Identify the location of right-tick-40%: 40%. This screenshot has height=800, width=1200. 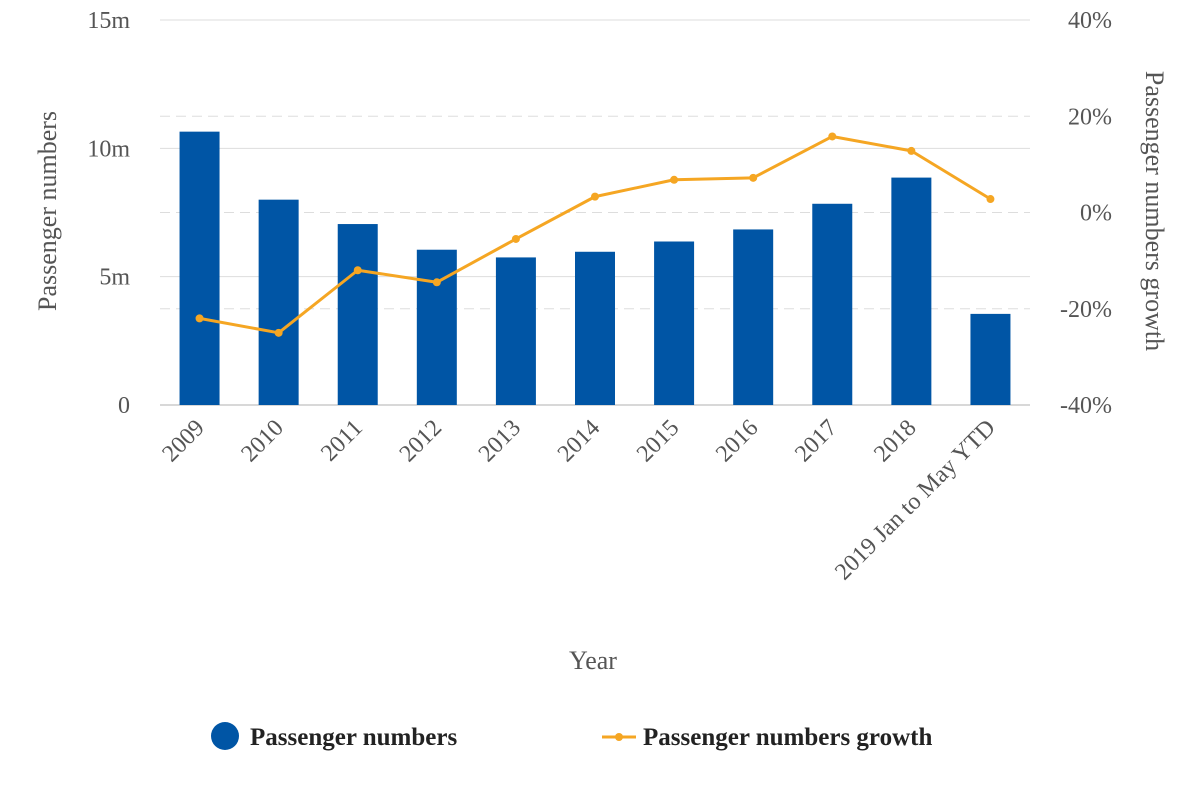
(1090, 21).